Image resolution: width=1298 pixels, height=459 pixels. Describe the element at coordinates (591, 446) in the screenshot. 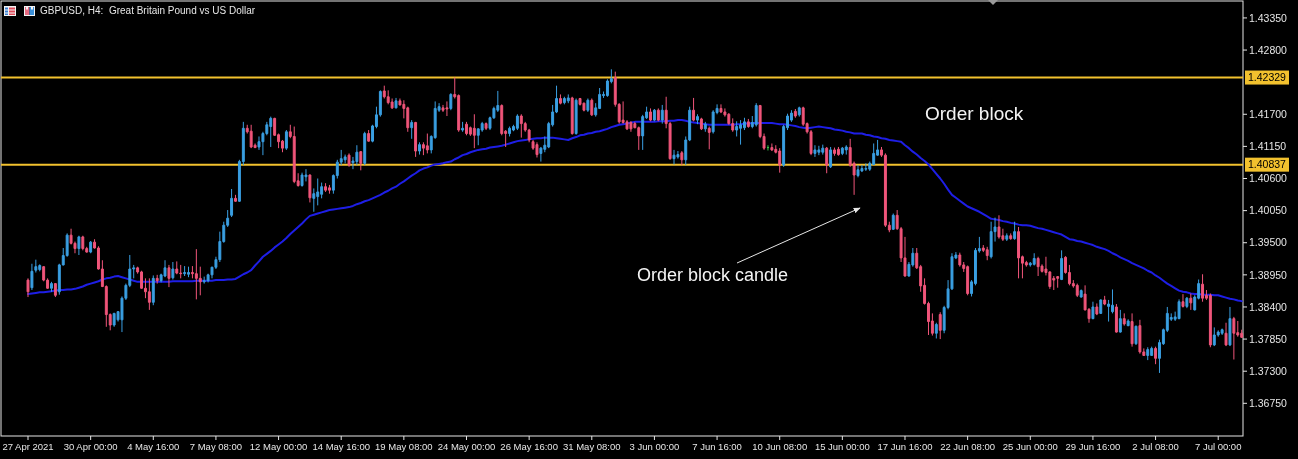

I see `x-tick-label: 31 May 08:00` at that location.